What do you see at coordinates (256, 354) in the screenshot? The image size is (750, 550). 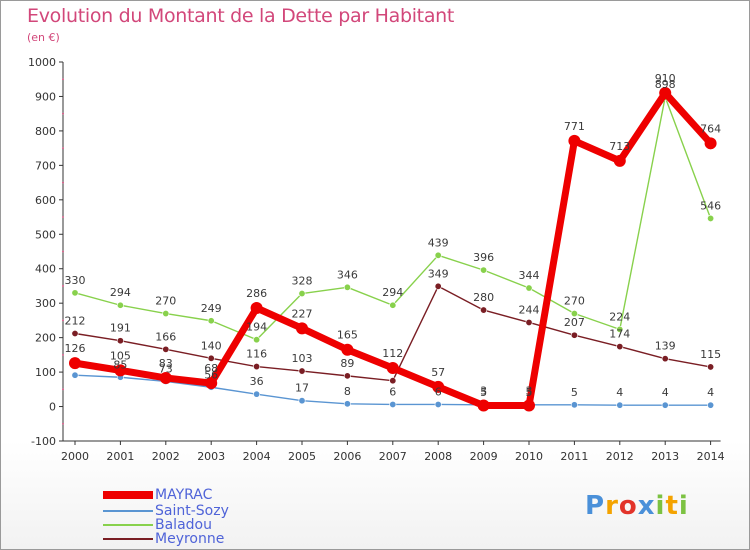 I see `data-label-meyronne: 116` at bounding box center [256, 354].